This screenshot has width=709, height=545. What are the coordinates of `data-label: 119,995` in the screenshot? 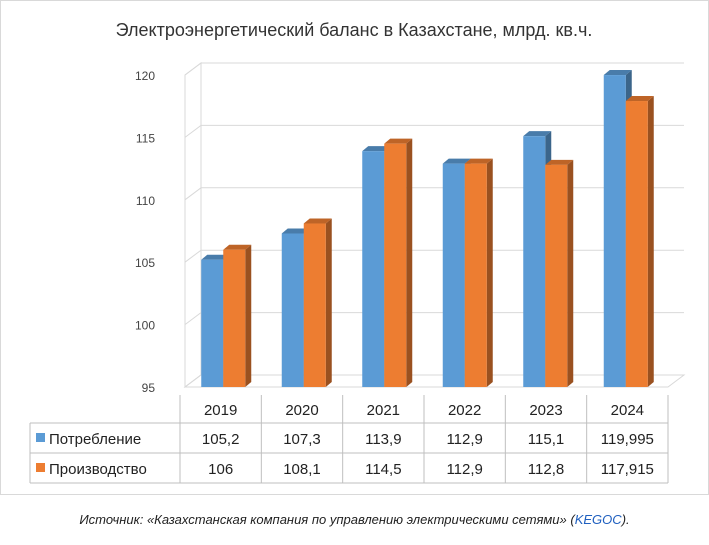 It's located at (627, 439).